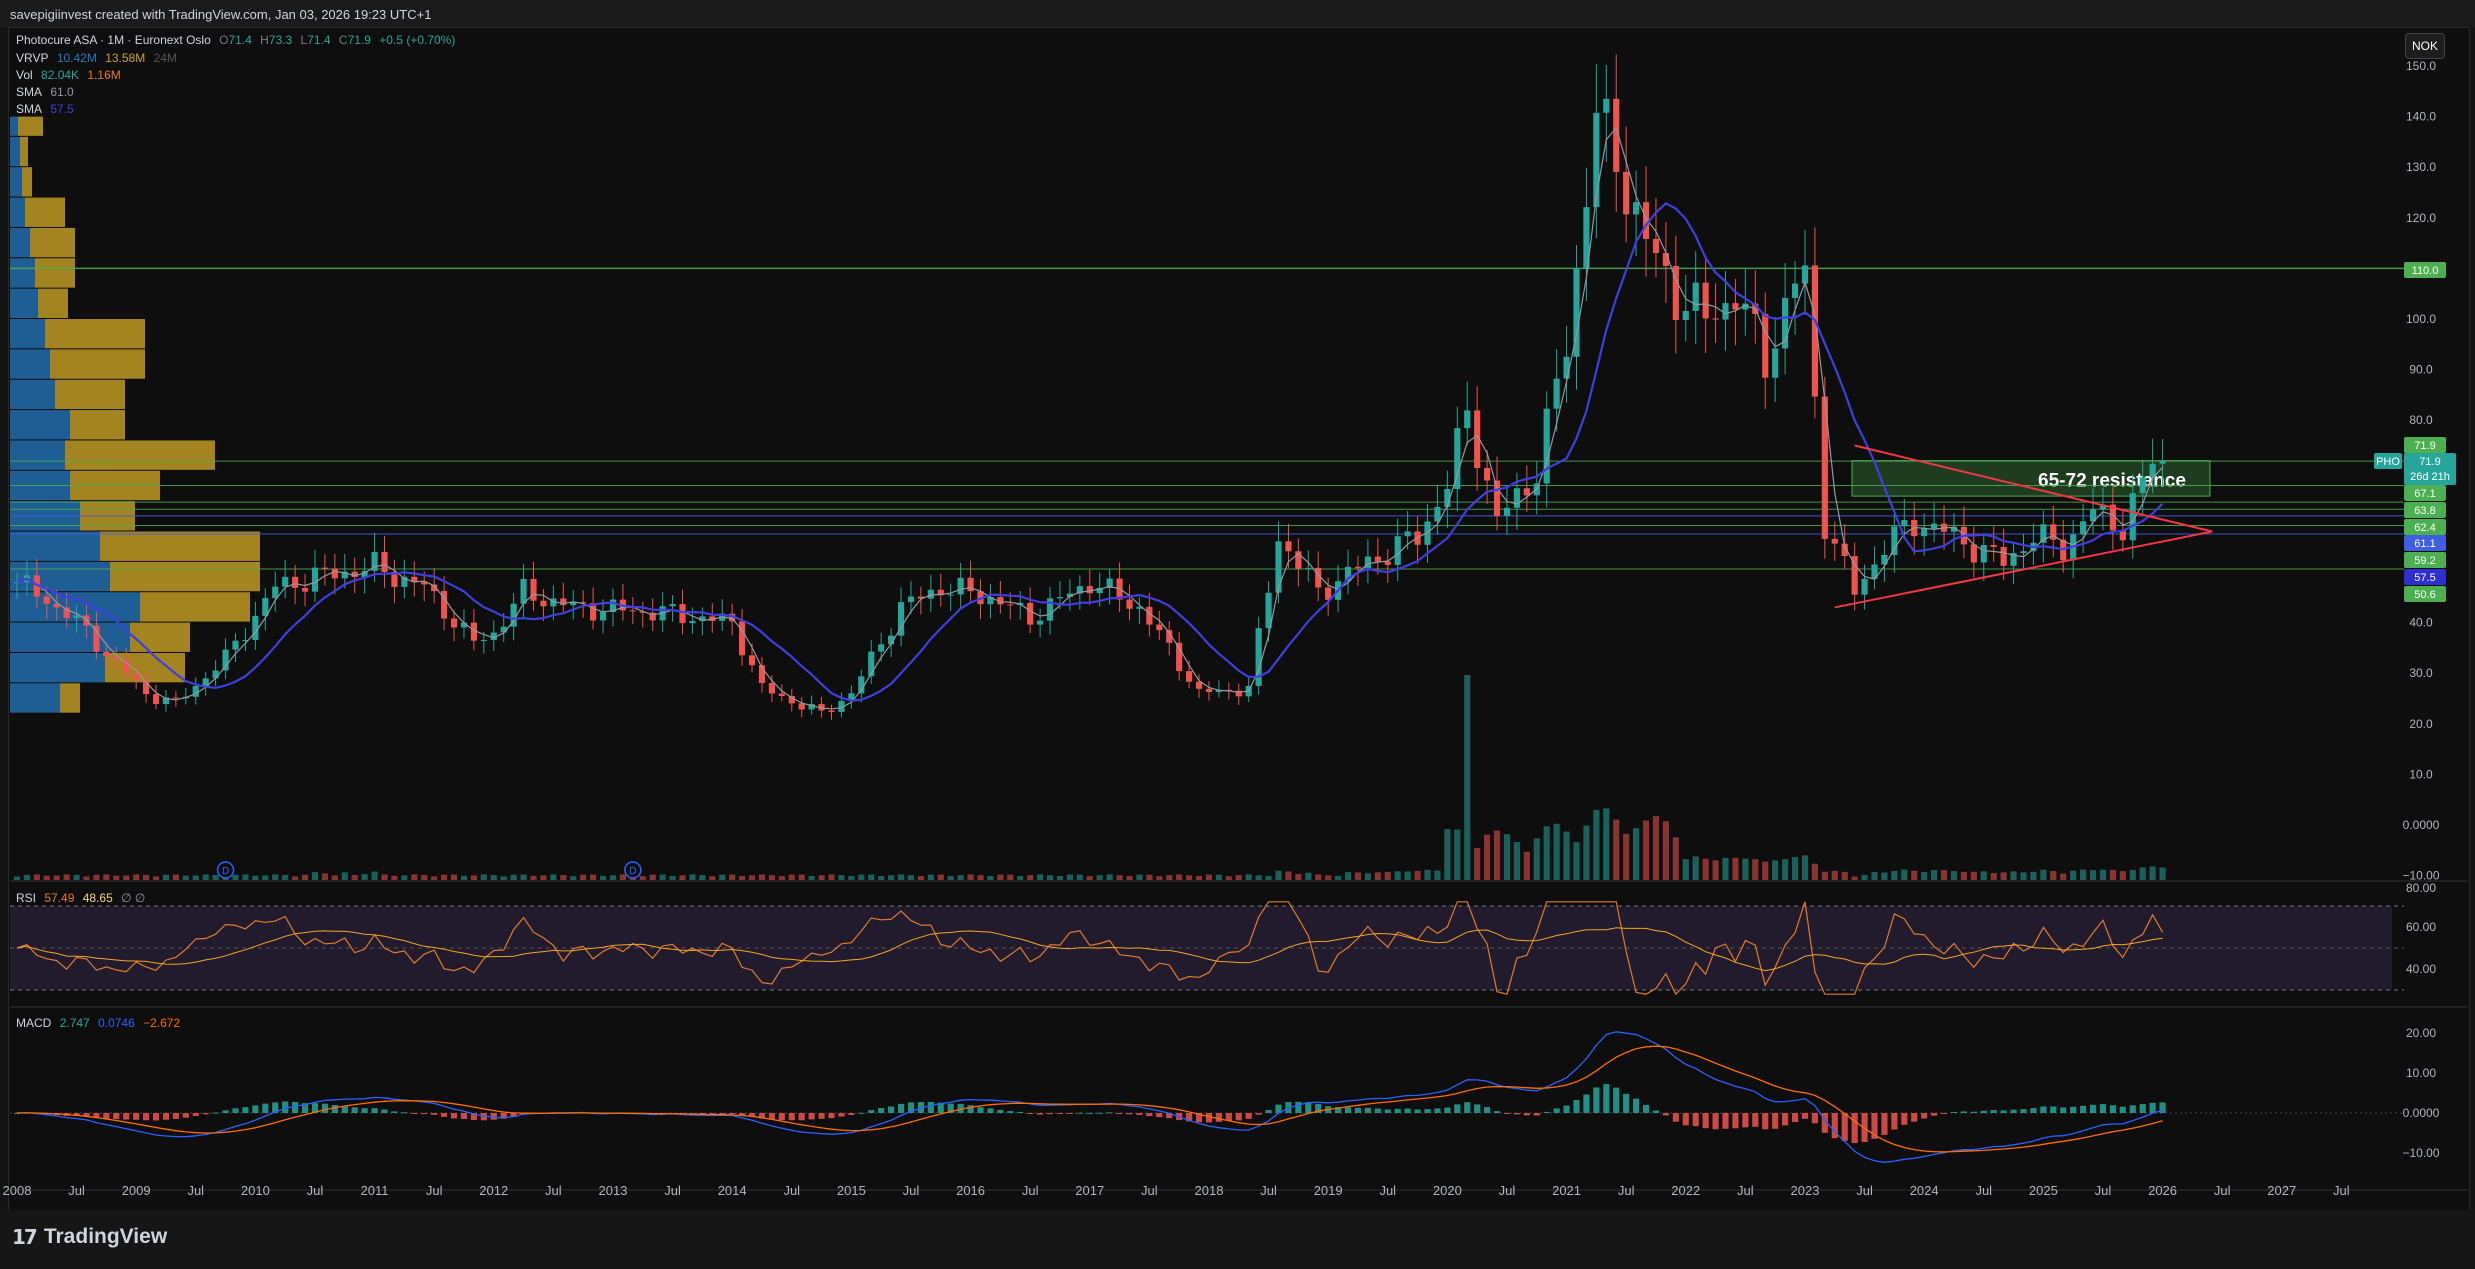  I want to click on legend-sma-slow: SMA 57.5, so click(47, 109).